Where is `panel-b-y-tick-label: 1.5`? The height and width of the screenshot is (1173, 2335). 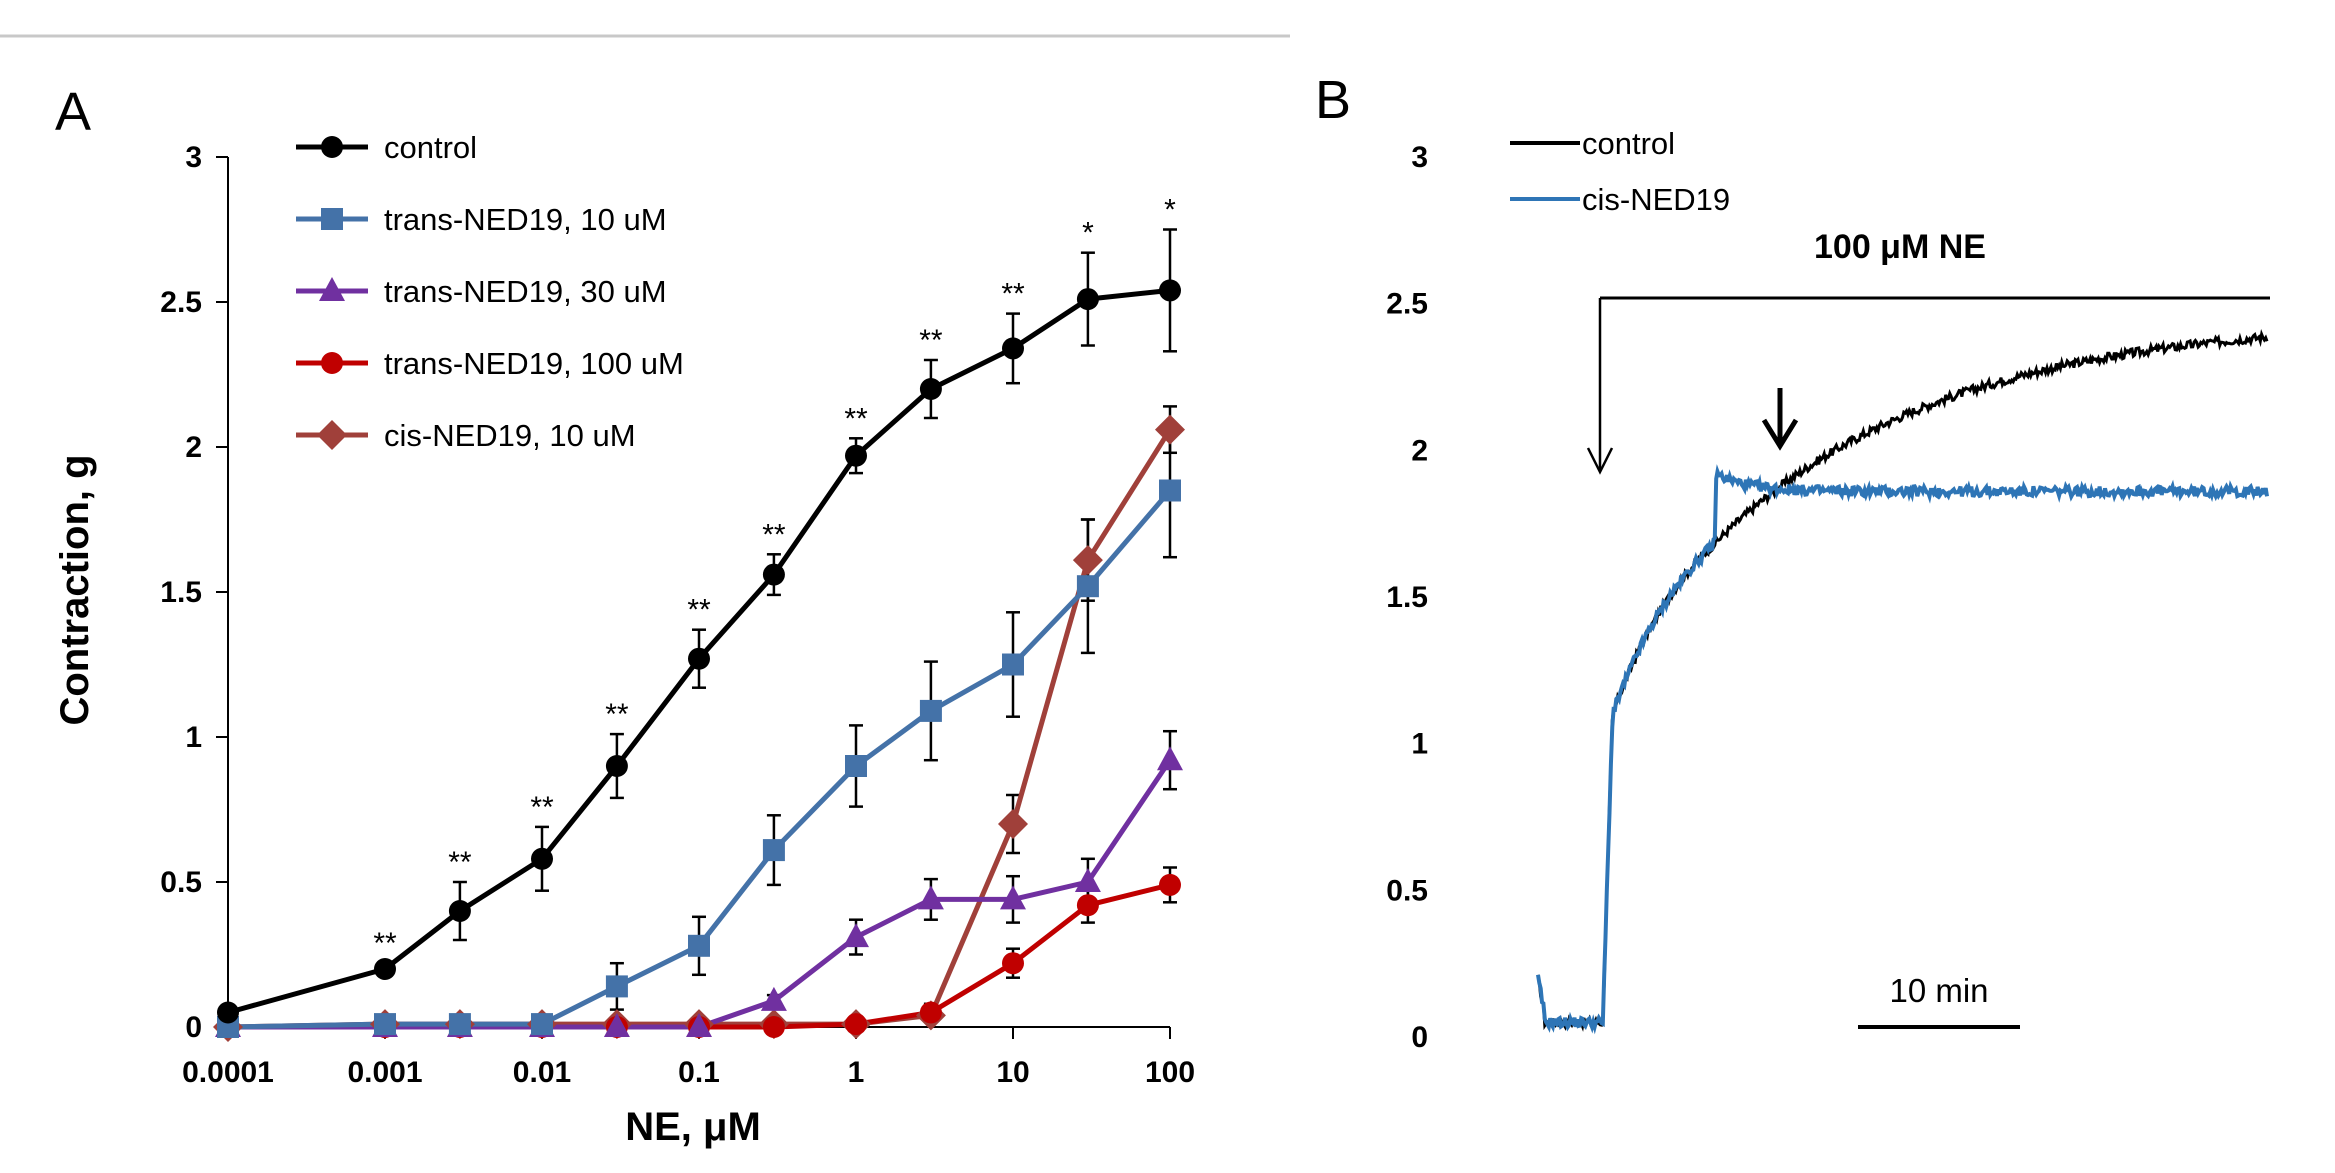
panel-b-y-tick-label: 1.5 is located at coordinates (1407, 597).